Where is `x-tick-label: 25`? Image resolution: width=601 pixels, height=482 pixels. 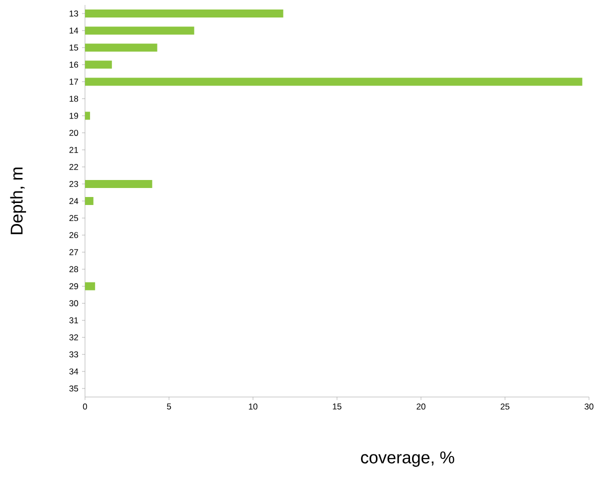
x-tick-label: 25 is located at coordinates (505, 407).